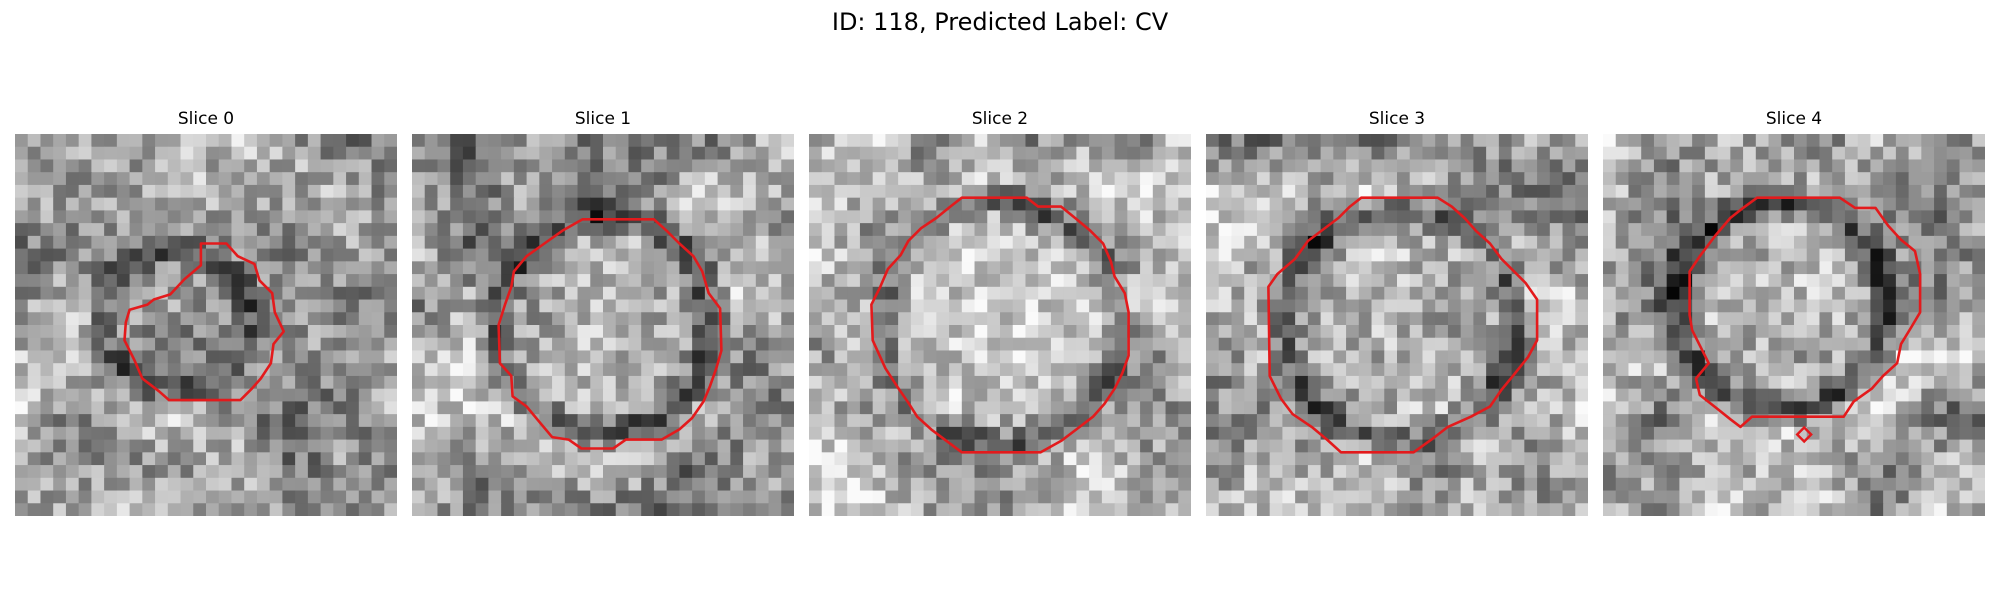 The height and width of the screenshot is (600, 2000). I want to click on slice-panel-3: Slice 3, so click(1397, 312).